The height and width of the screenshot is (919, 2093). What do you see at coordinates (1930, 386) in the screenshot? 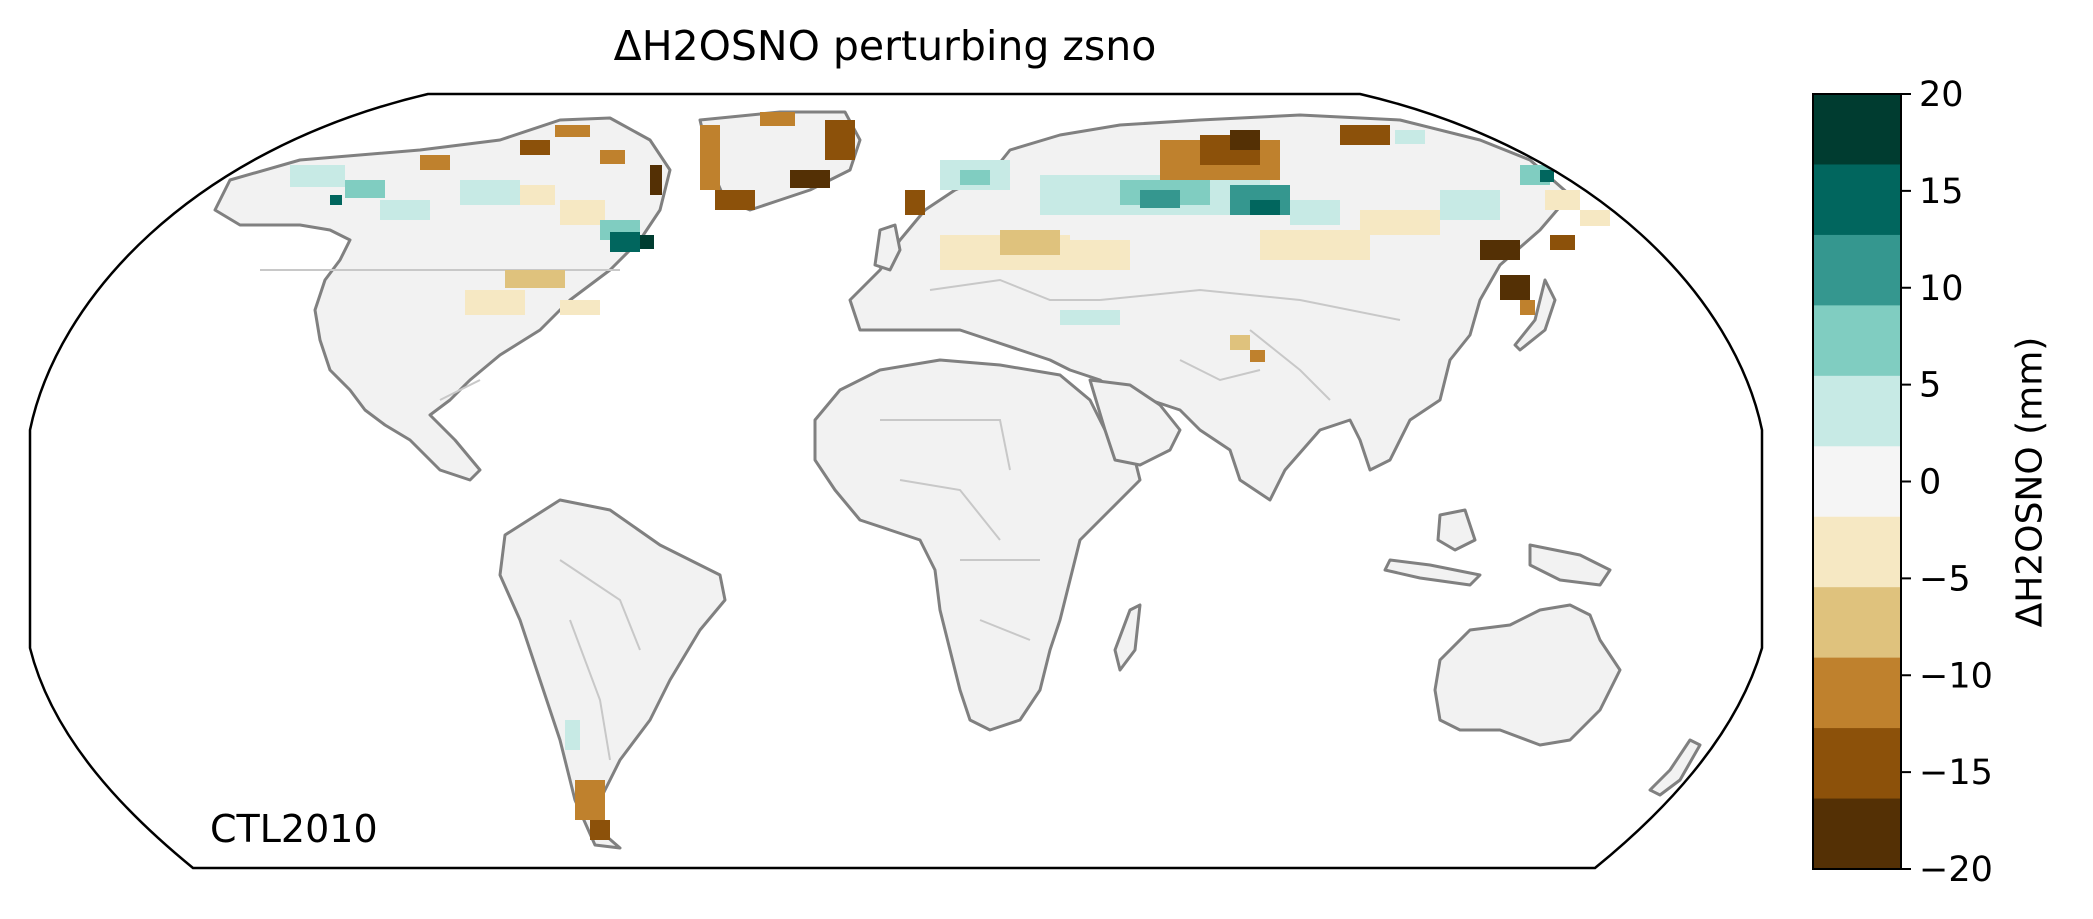
I see `colorbar-tick-label: 5` at bounding box center [1930, 386].